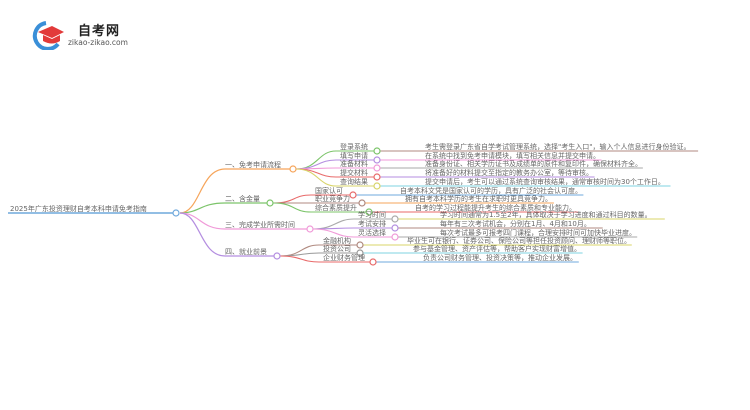  What do you see at coordinates (253, 164) in the screenshot?
I see `branch-topic: 一、免考申请流程` at bounding box center [253, 164].